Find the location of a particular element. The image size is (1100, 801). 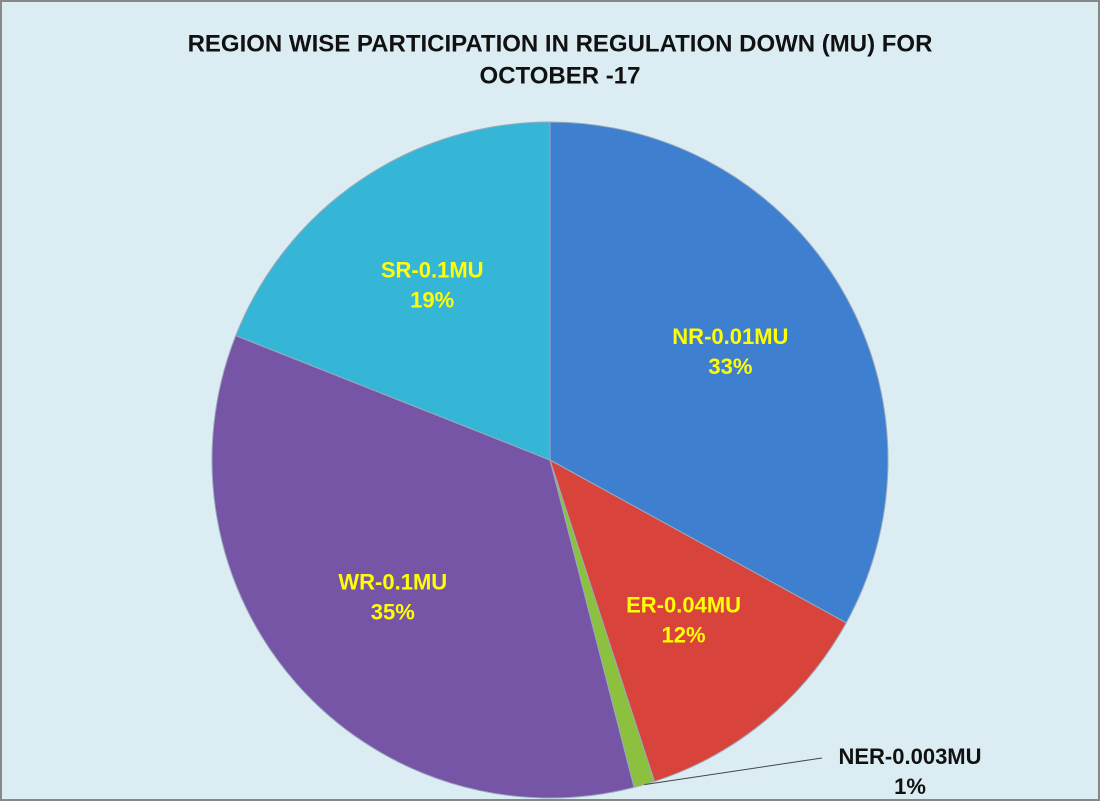

slice-value-label: 1% is located at coordinates (910, 786).